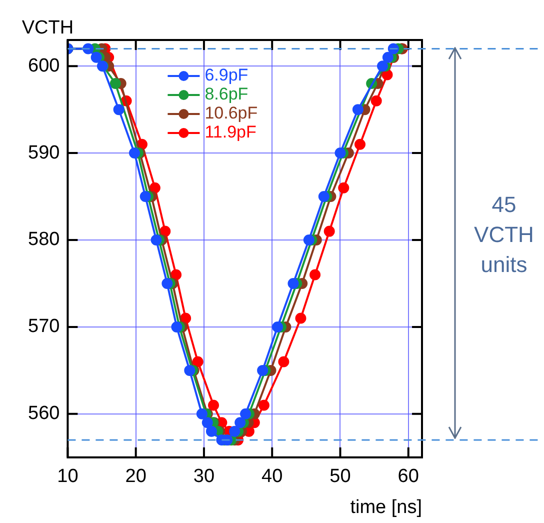 The image size is (544, 523). Describe the element at coordinates (386, 507) in the screenshot. I see `x-axis-title: time [ns]` at that location.